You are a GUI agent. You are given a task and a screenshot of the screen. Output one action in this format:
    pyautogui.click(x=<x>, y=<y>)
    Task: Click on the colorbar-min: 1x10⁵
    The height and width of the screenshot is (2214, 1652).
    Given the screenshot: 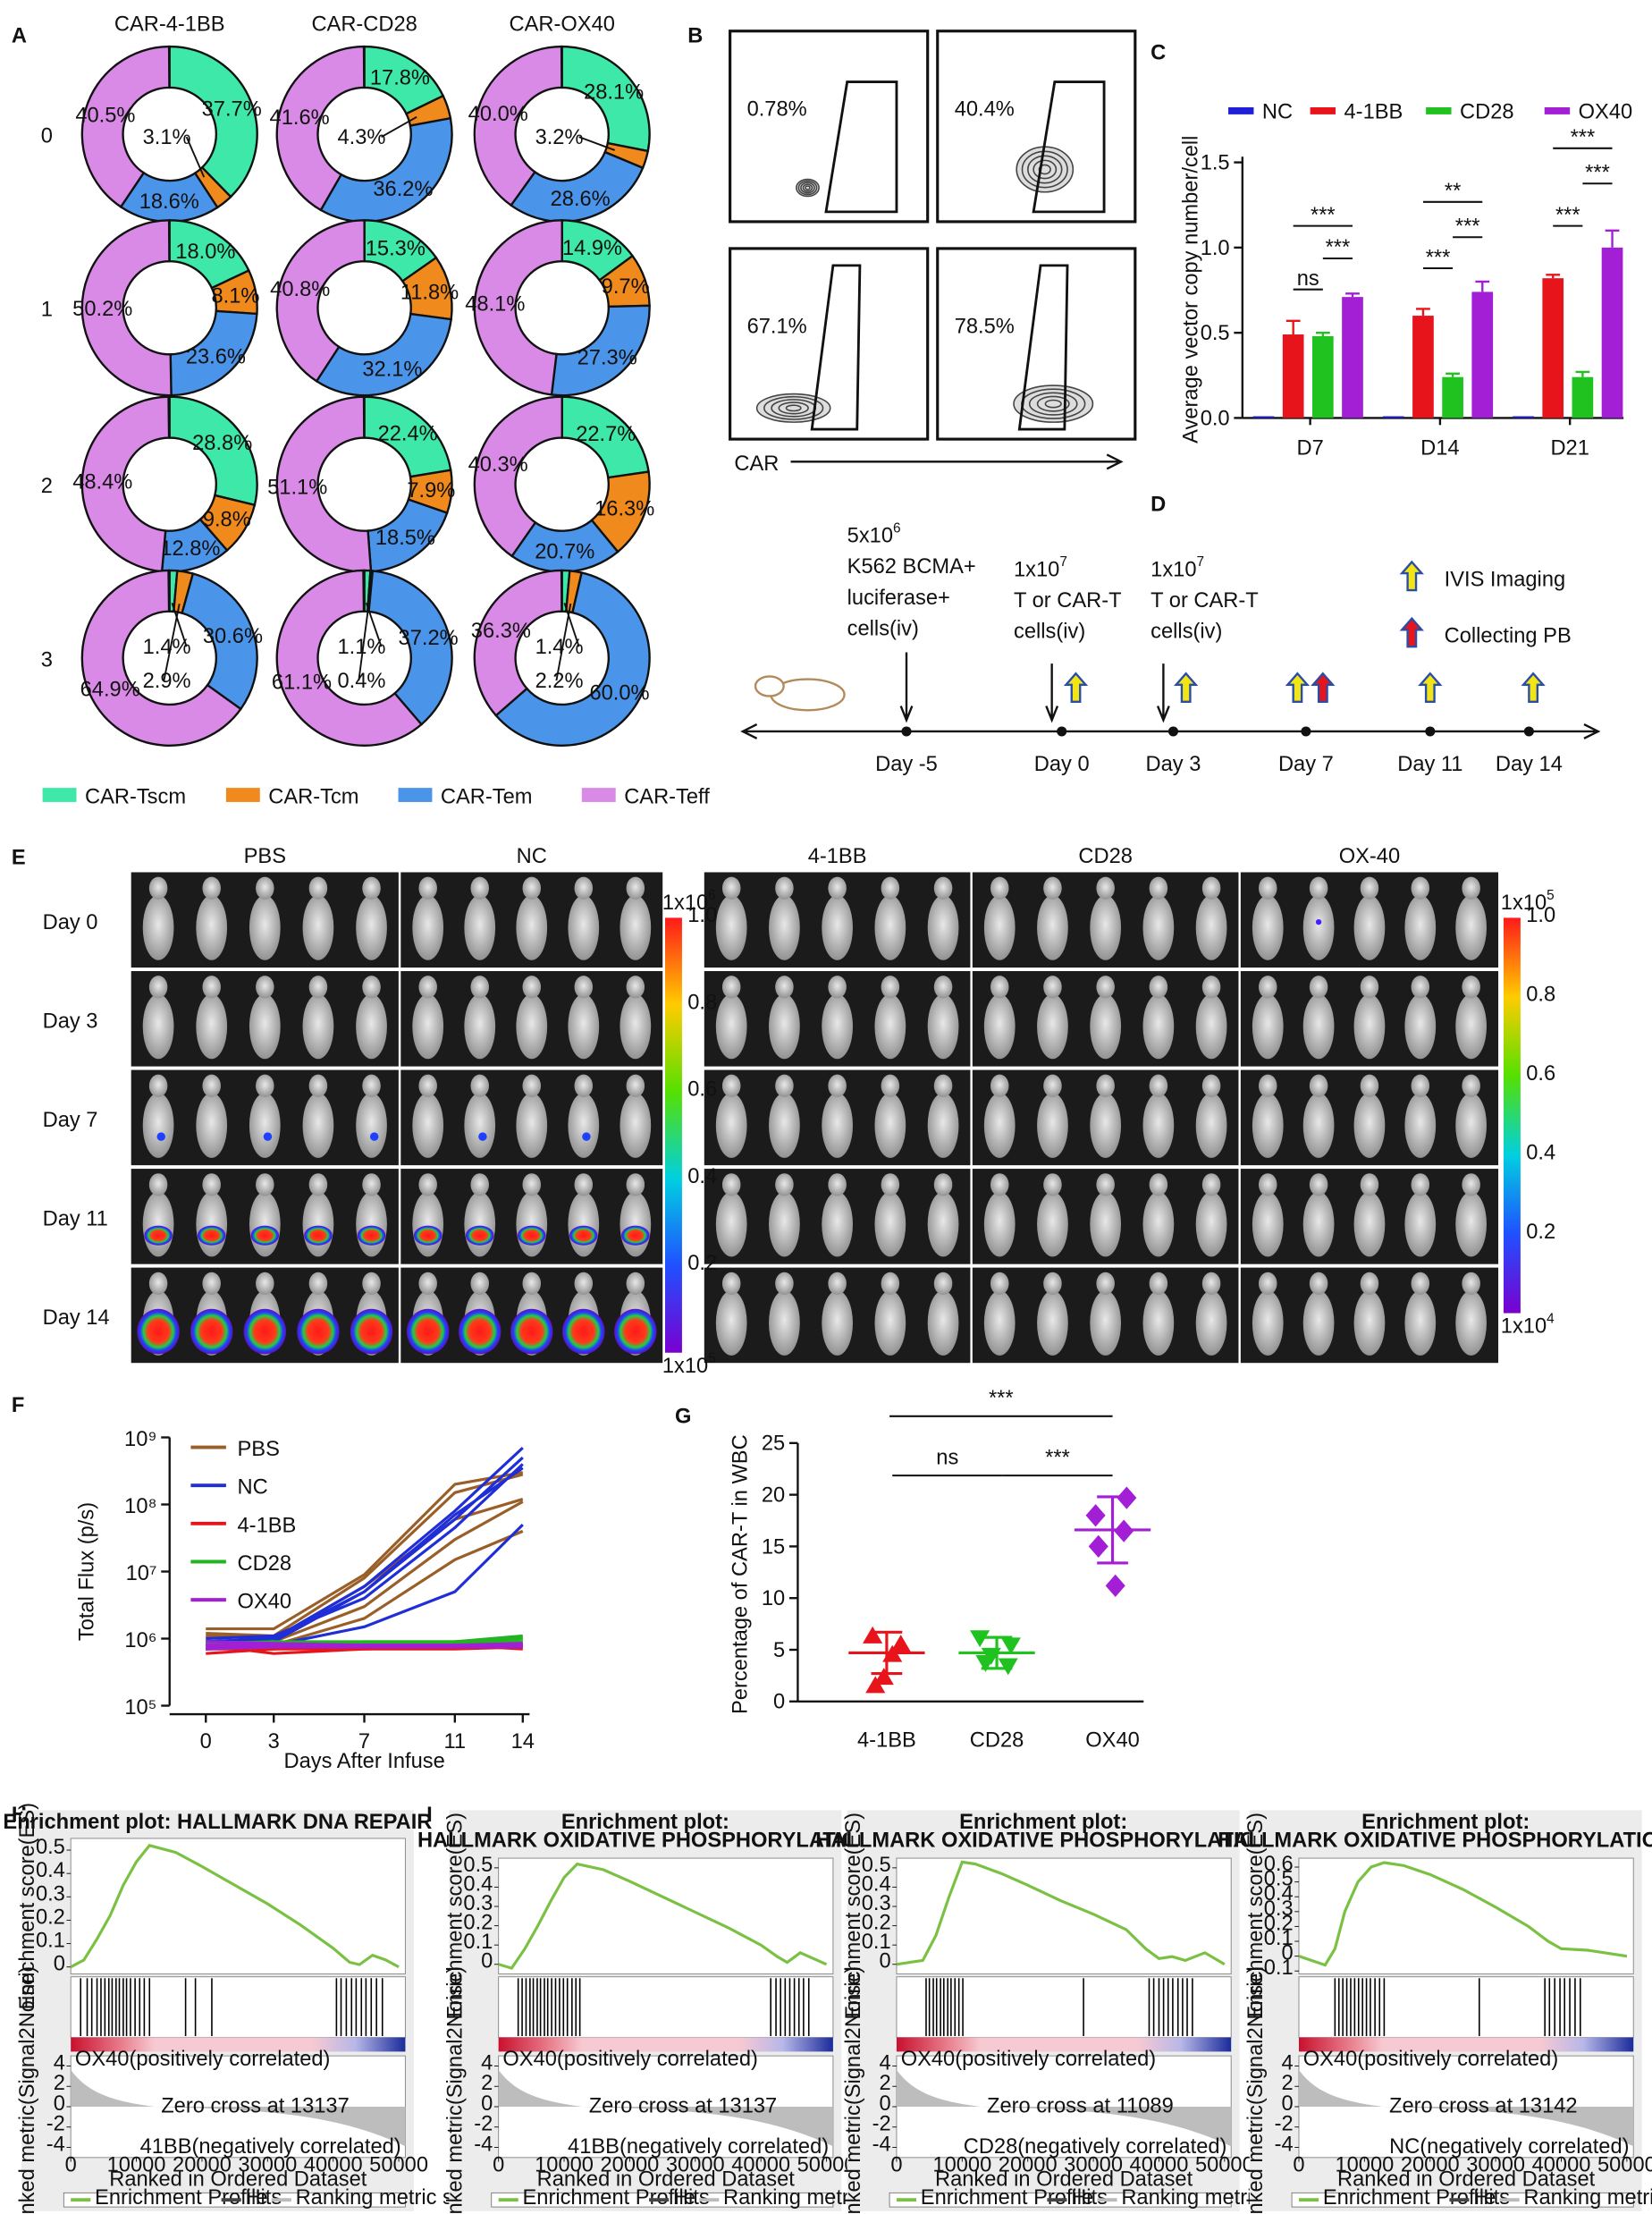 What is the action you would take?
    pyautogui.click(x=689, y=1364)
    